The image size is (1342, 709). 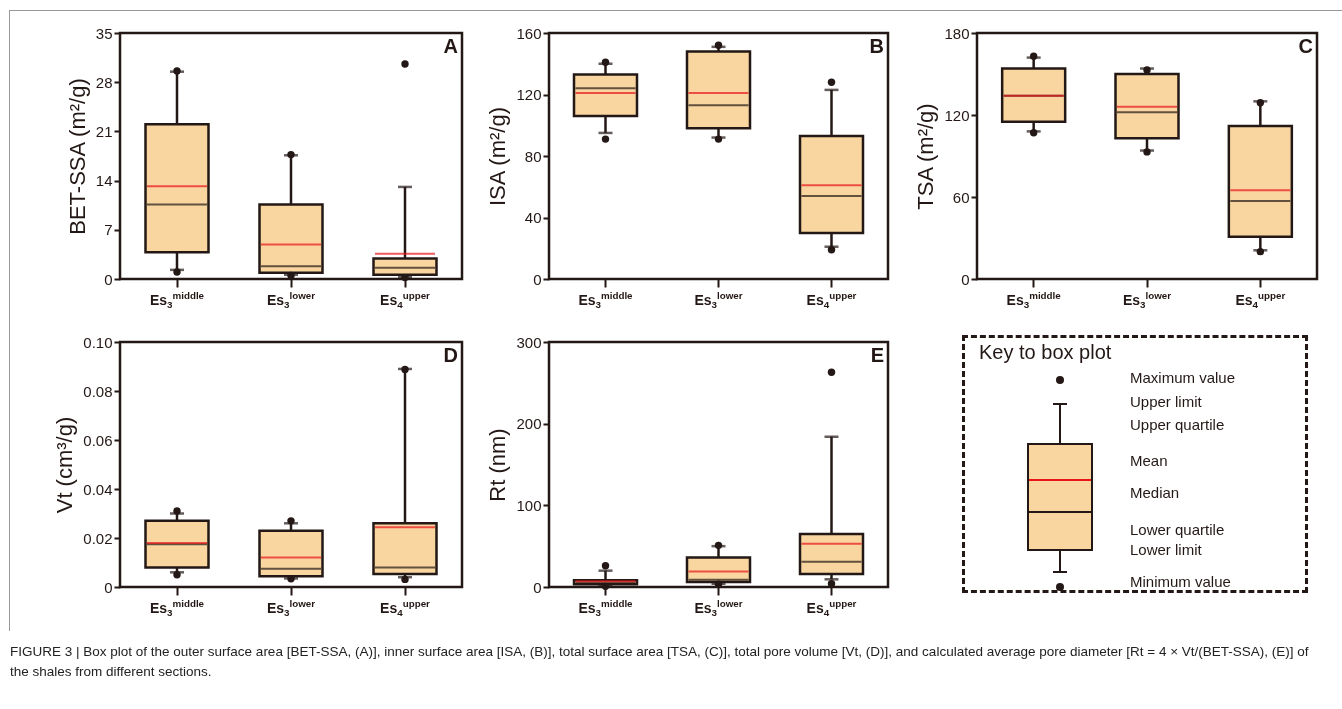 I want to click on y-tick-label: 180, so click(x=957, y=33).